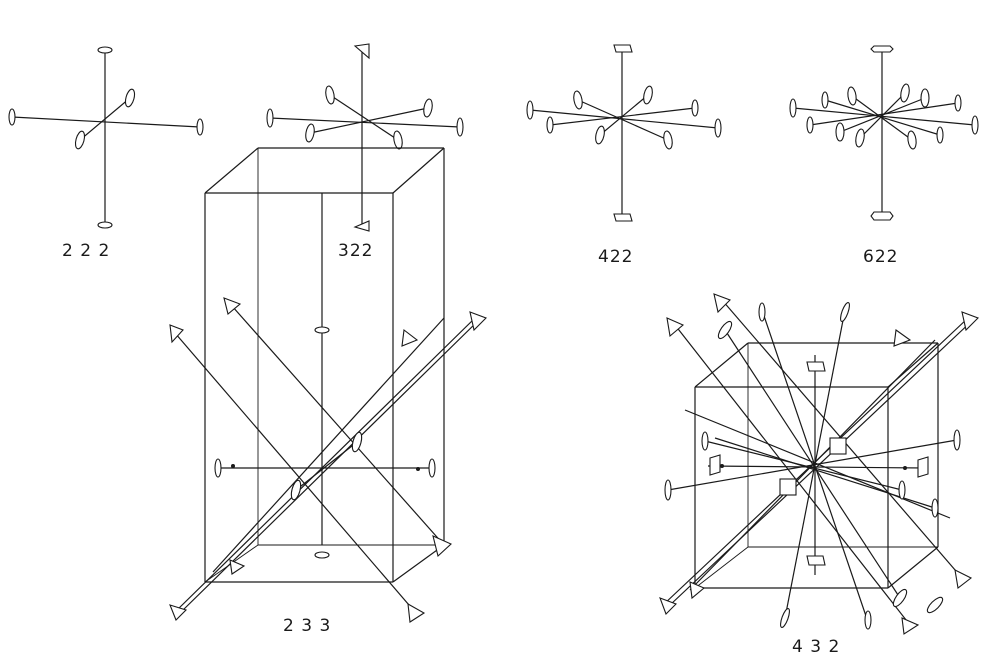 This screenshot has height=657, width=990. Describe the element at coordinates (355, 251) in the screenshot. I see `label-322: 322` at that location.